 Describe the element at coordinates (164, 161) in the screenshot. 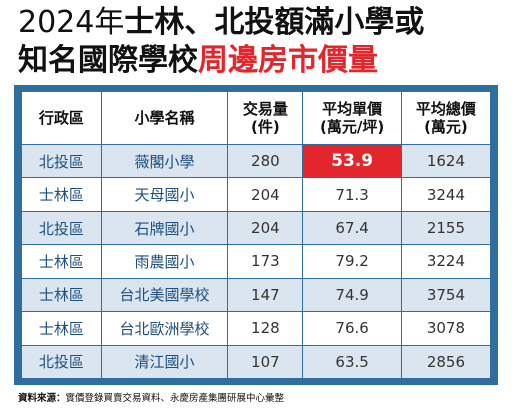

I see `school-cell: 薇閣小學` at that location.